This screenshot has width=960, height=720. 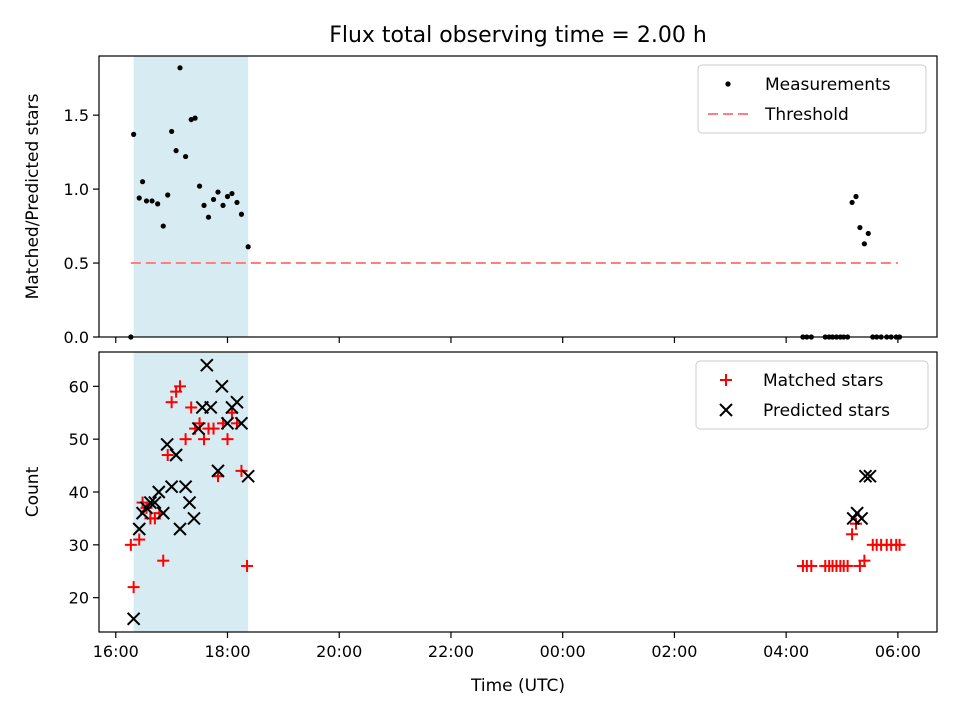 What do you see at coordinates (563, 651) in the screenshot?
I see `x-tick-label: 00:00` at bounding box center [563, 651].